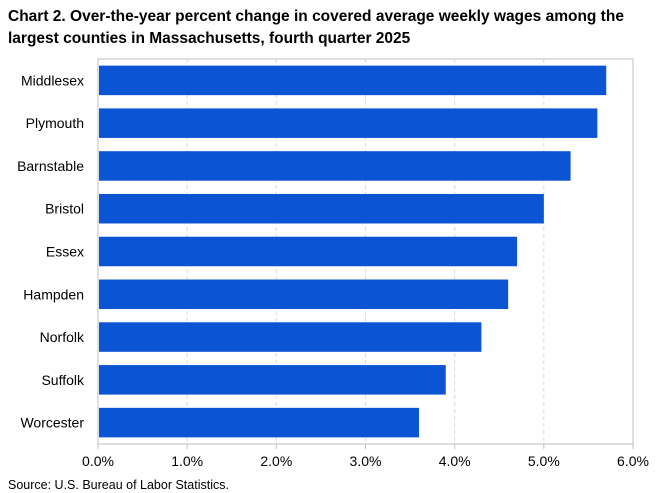 The image size is (660, 493). Describe the element at coordinates (55, 123) in the screenshot. I see `category-label-plymouth: Plymouth` at that location.